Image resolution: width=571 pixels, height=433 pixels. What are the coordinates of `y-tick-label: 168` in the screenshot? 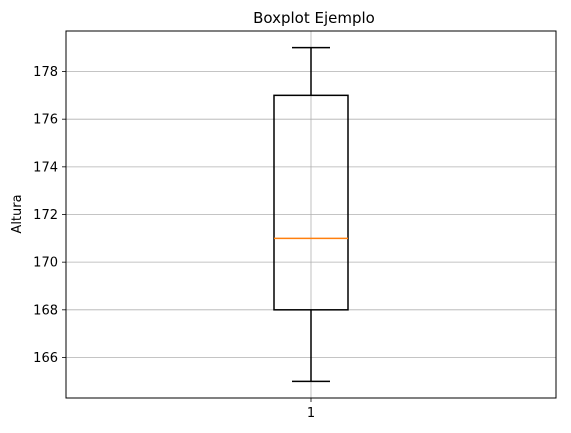 It's located at (45, 310).